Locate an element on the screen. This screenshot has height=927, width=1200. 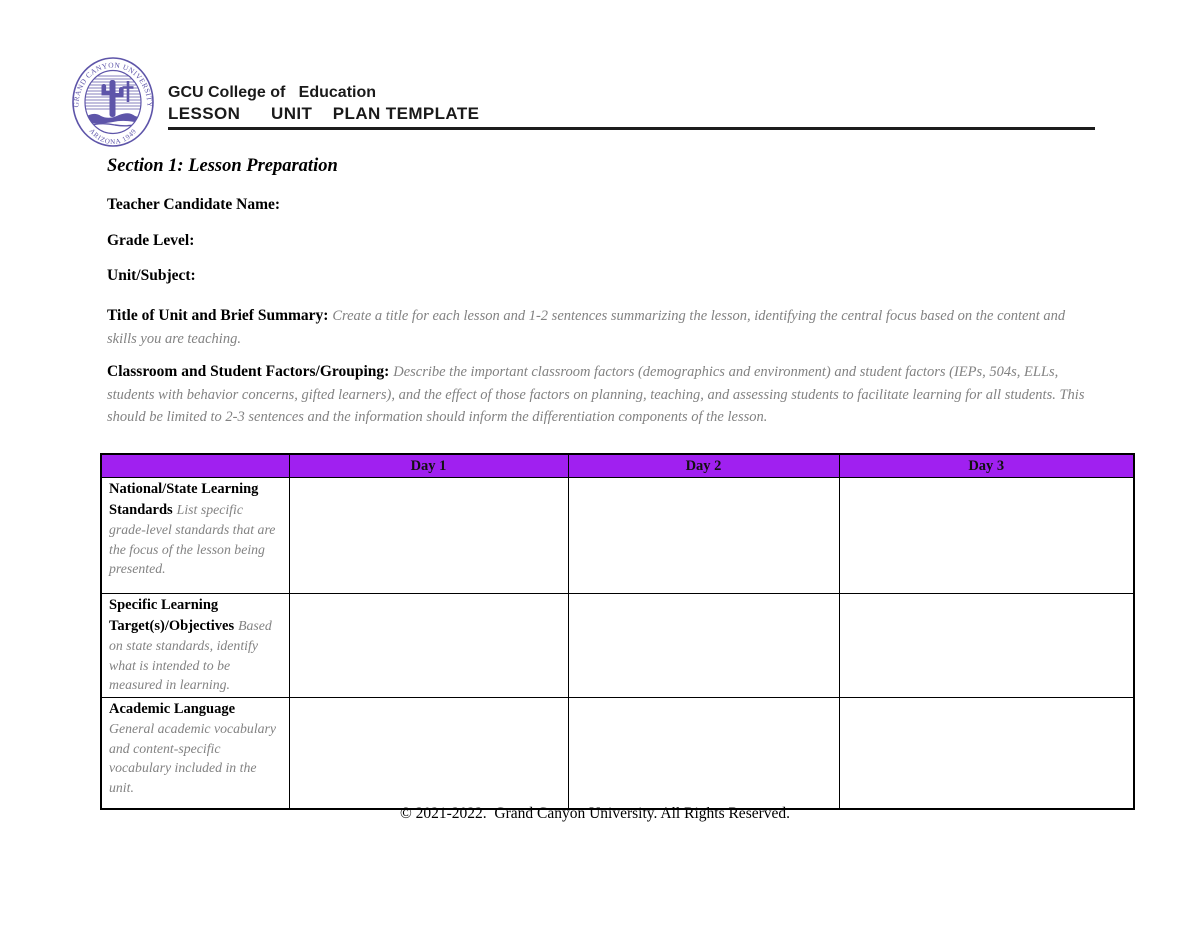
language-day-1-cell is located at coordinates (428, 753).